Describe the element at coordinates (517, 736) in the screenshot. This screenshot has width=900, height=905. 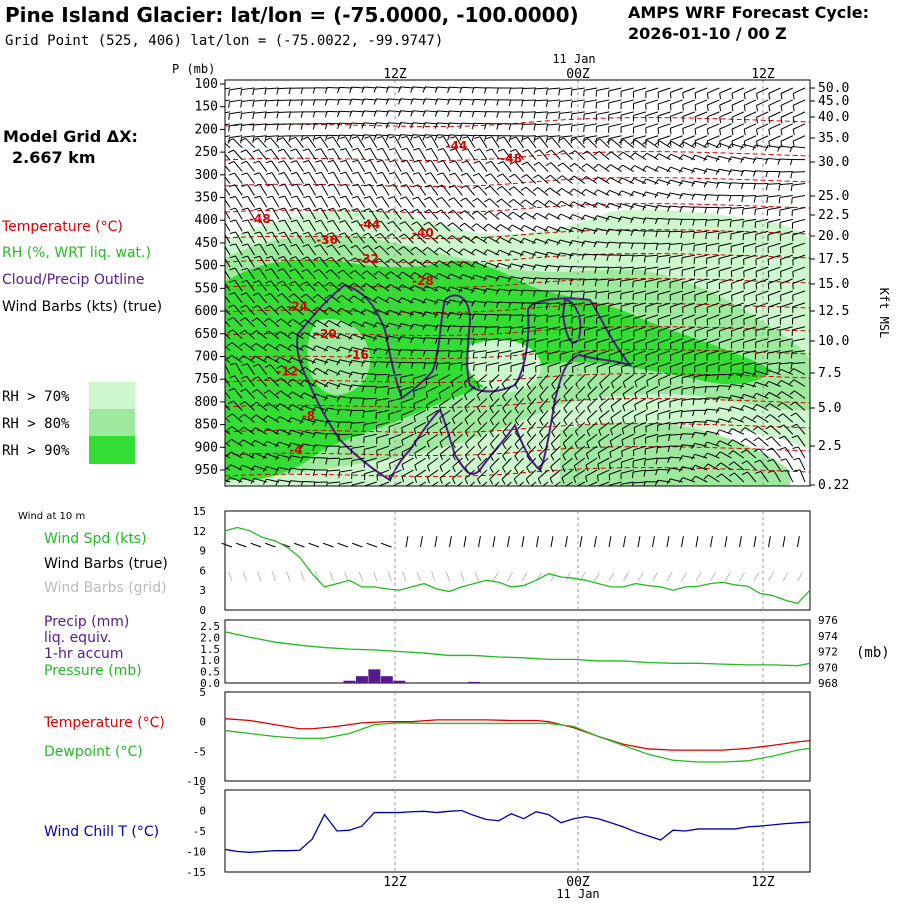
I see `temp-panel-frame` at that location.